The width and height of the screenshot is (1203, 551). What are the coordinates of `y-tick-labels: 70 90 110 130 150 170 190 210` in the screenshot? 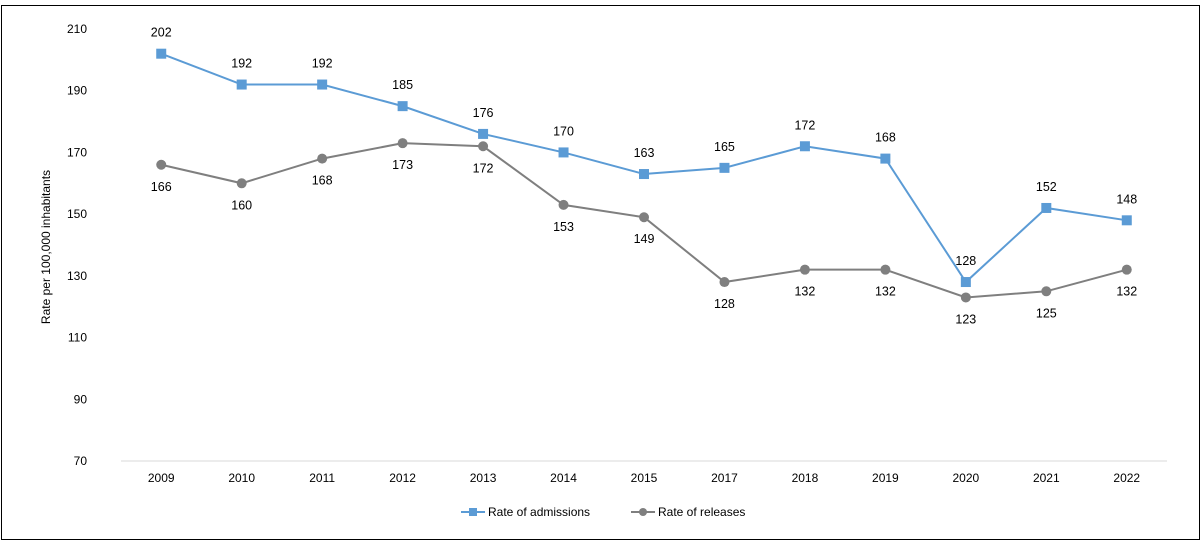 It's located at (77, 245).